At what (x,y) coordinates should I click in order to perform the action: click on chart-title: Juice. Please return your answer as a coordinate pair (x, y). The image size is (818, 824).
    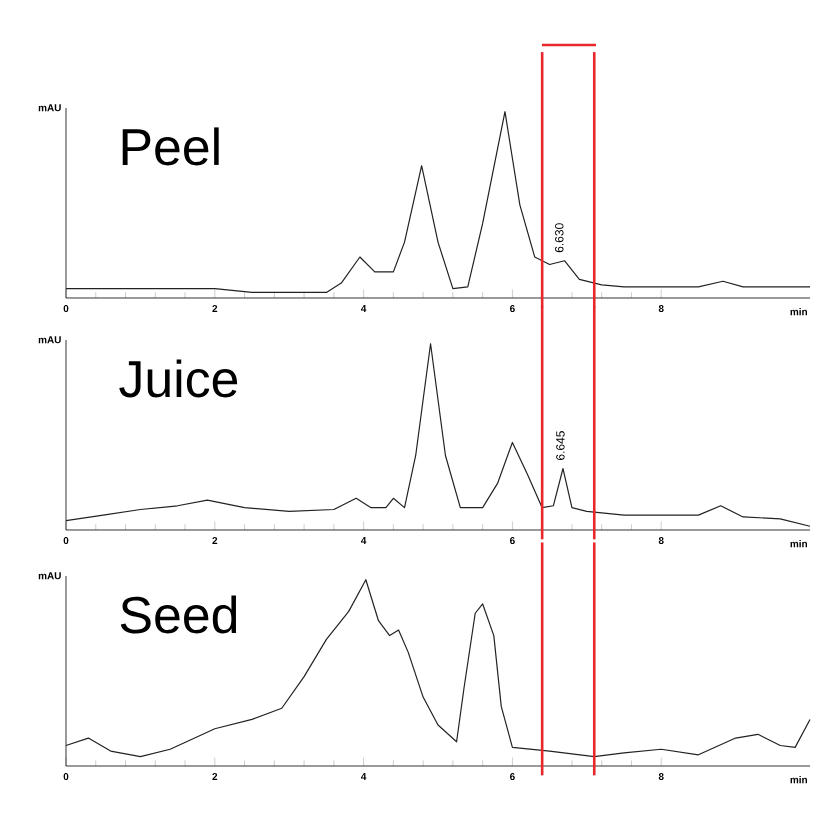
    Looking at the image, I should click on (178, 378).